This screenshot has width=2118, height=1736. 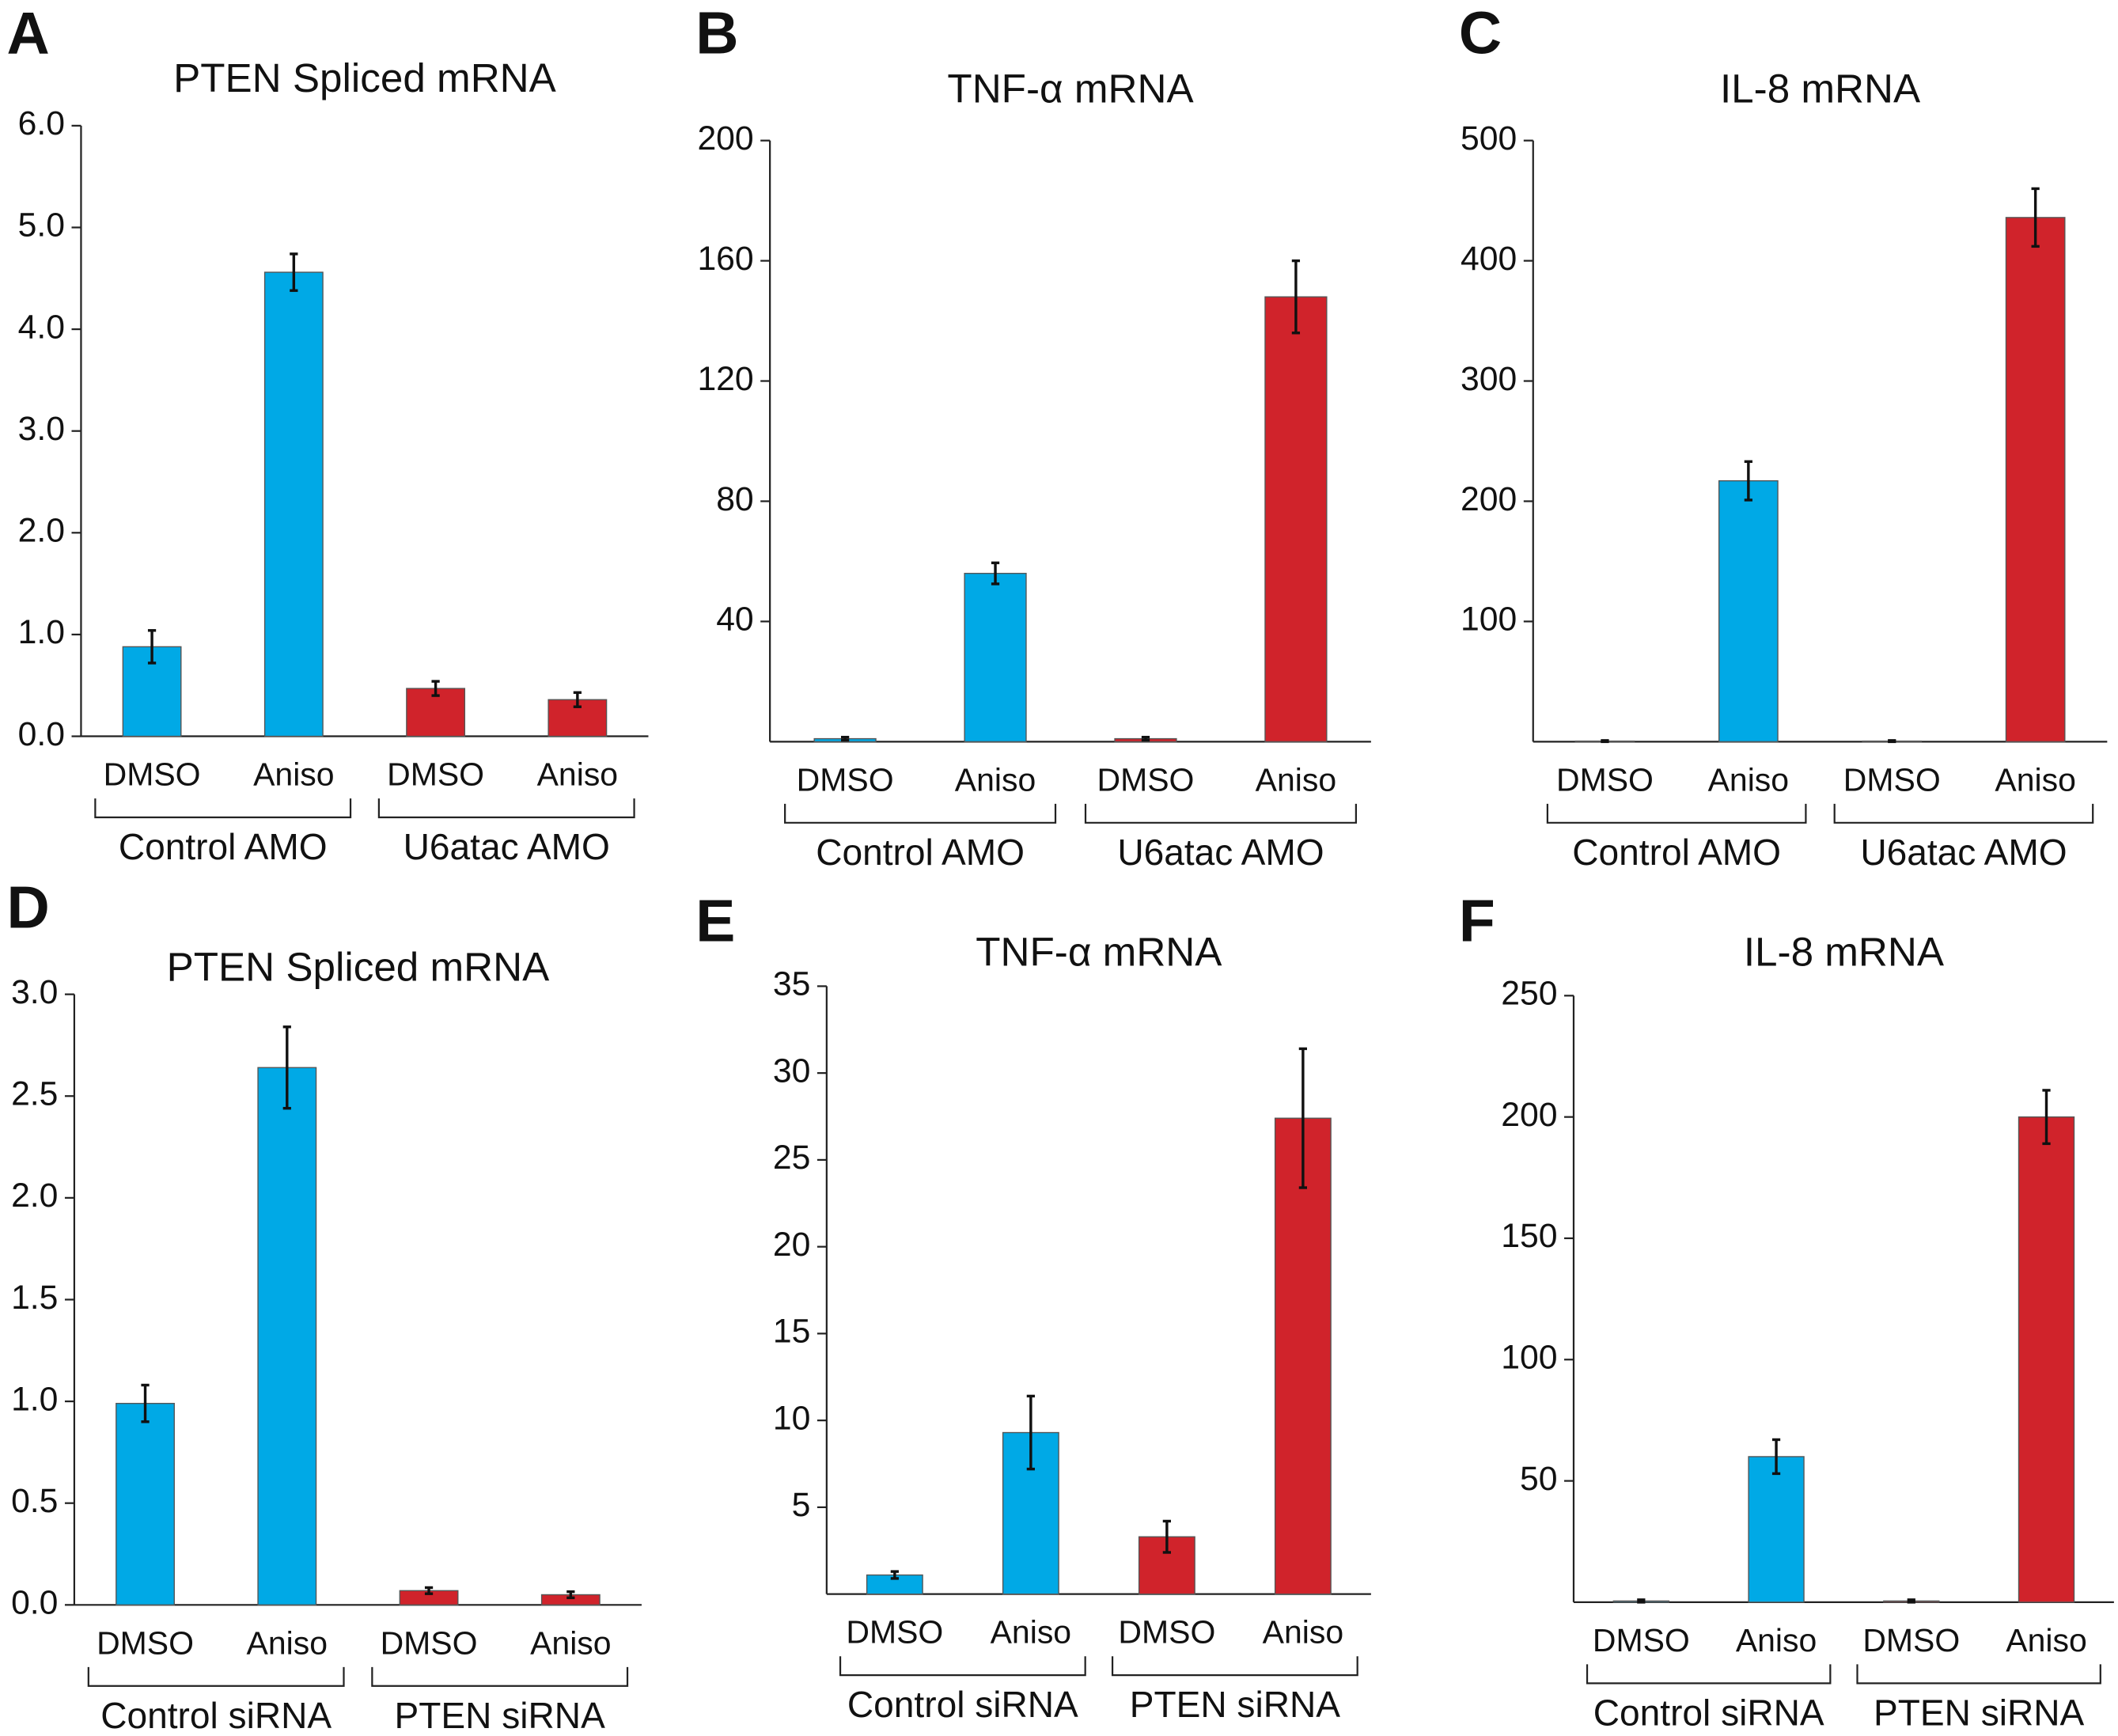 What do you see at coordinates (1489, 379) in the screenshot?
I see `y-tick-label: 300` at bounding box center [1489, 379].